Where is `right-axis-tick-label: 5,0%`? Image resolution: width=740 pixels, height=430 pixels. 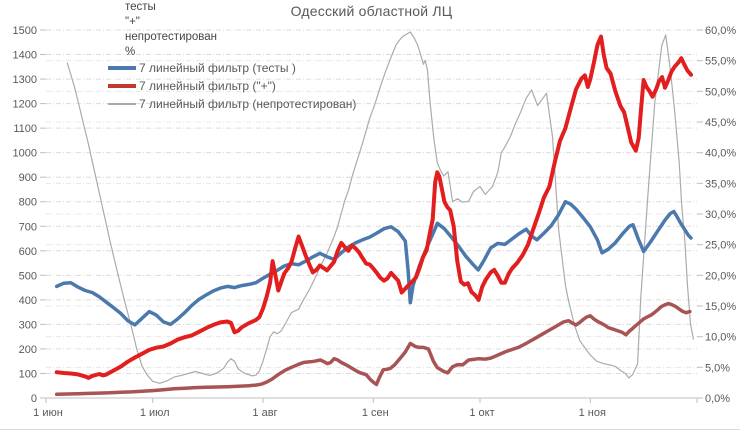
right-axis-tick-label: 5,0% is located at coordinates (717, 368).